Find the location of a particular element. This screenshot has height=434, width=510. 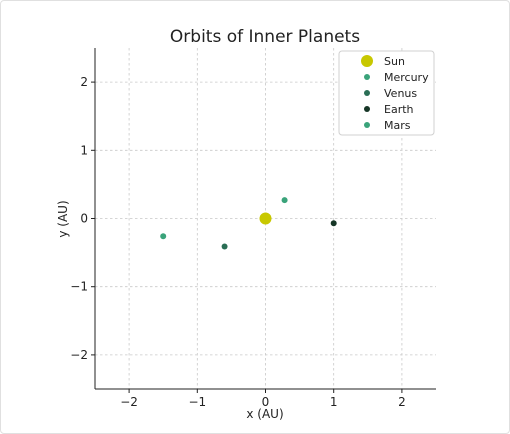

y-tick-label: 2 is located at coordinates (84, 82).